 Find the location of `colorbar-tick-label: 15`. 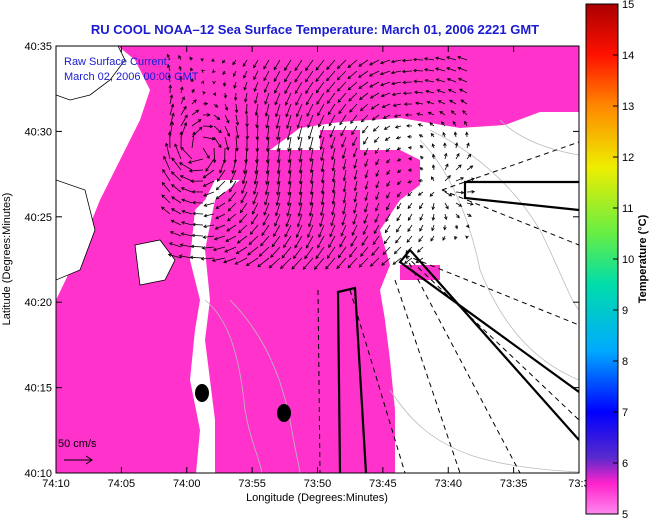

colorbar-tick-label: 15 is located at coordinates (628, 5).